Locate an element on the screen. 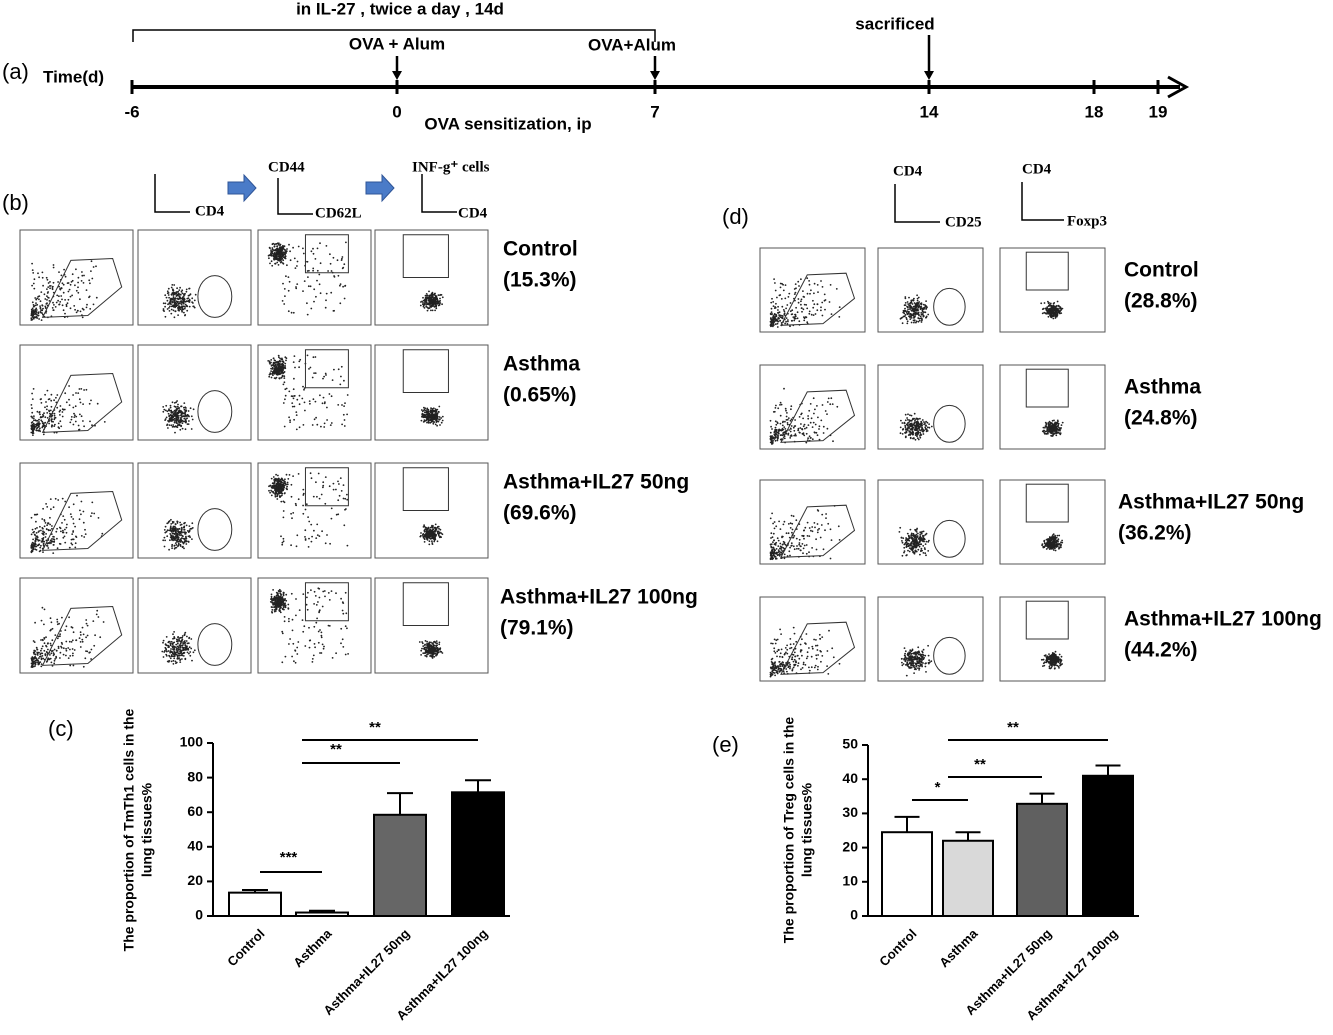 Image resolution: width=1333 pixels, height=1035 pixels. panel-label: (a) is located at coordinates (15, 71).